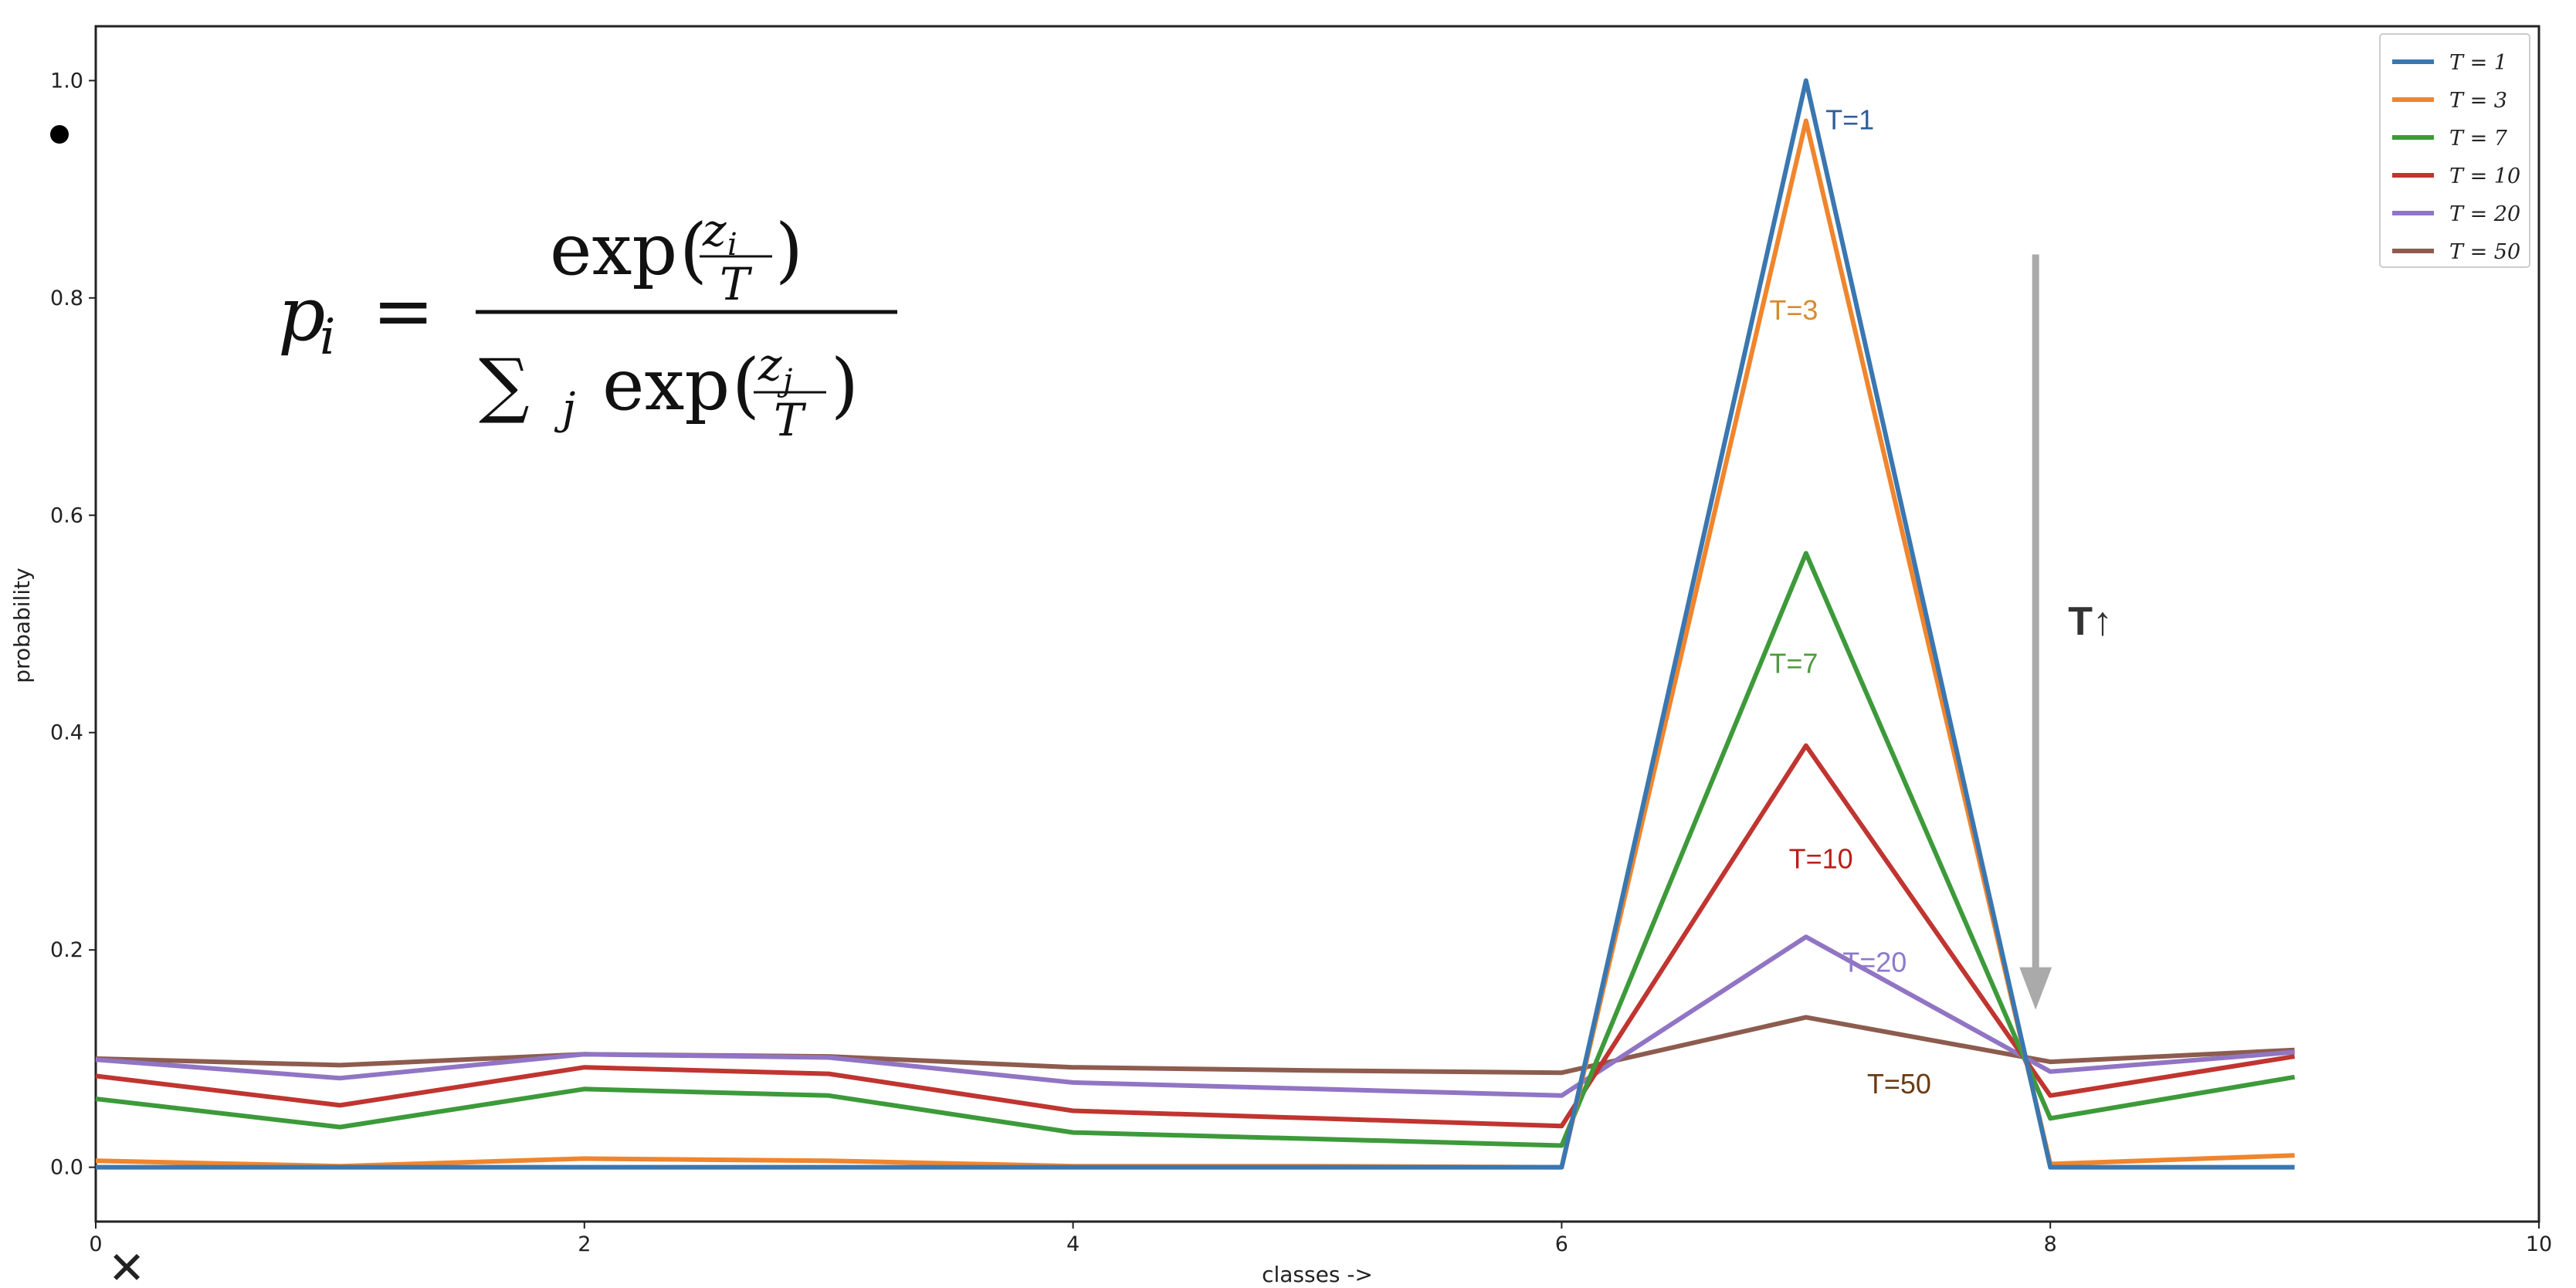  I want to click on x-axis: 0 2 4 6 8 10, so click(1320, 1239).